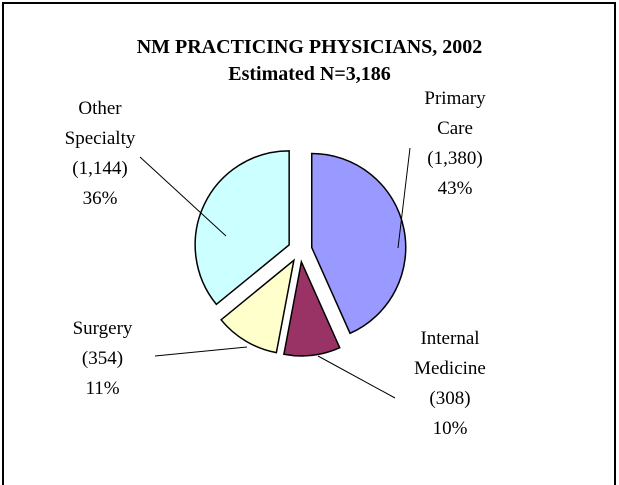 The width and height of the screenshot is (619, 485). Describe the element at coordinates (102, 388) in the screenshot. I see `percentage-label: 11%` at that location.